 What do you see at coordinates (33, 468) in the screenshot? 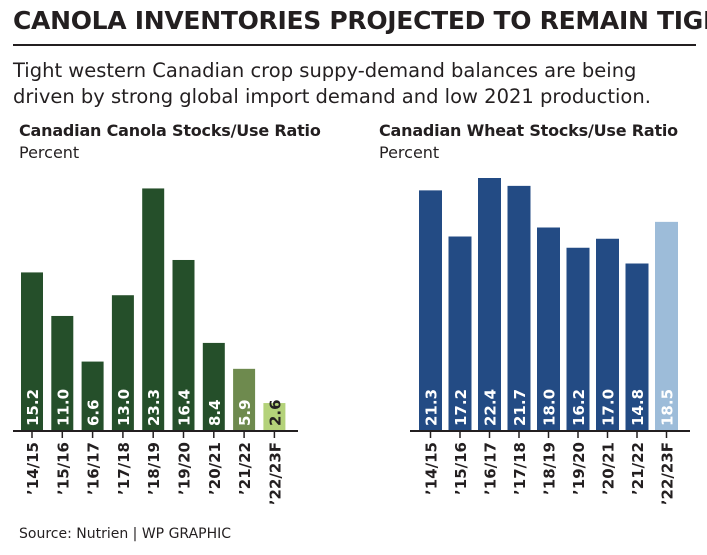
I see `canola-category-label: ’14/15` at bounding box center [33, 468].